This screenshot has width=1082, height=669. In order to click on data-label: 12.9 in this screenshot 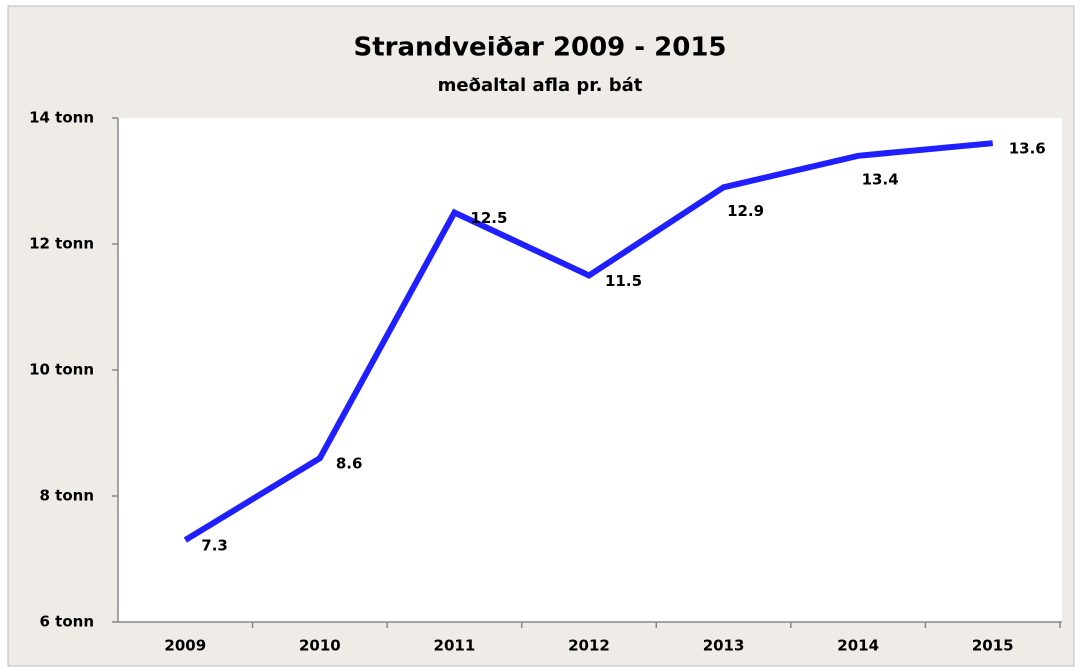, I will do `click(745, 211)`.